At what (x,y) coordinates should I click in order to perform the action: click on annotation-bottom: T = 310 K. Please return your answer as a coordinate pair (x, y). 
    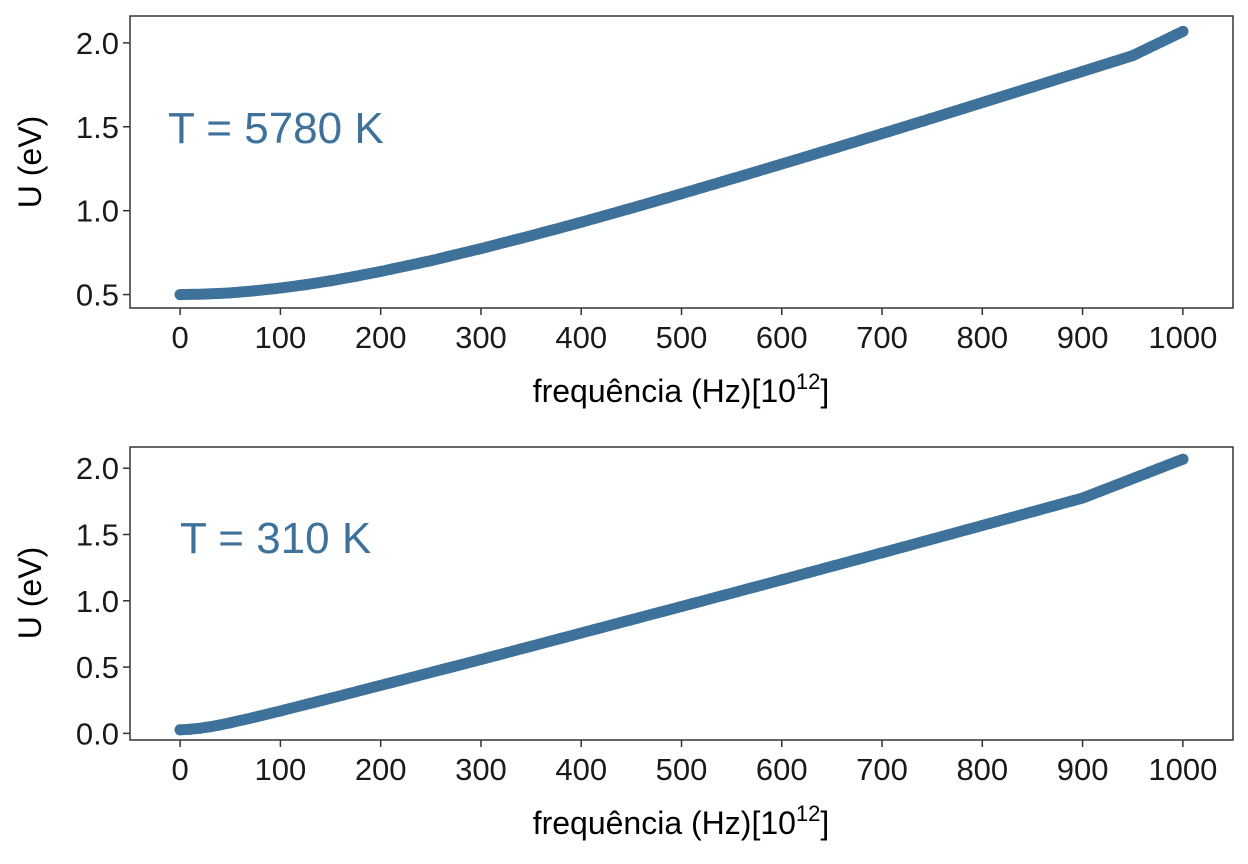
    Looking at the image, I should click on (275, 538).